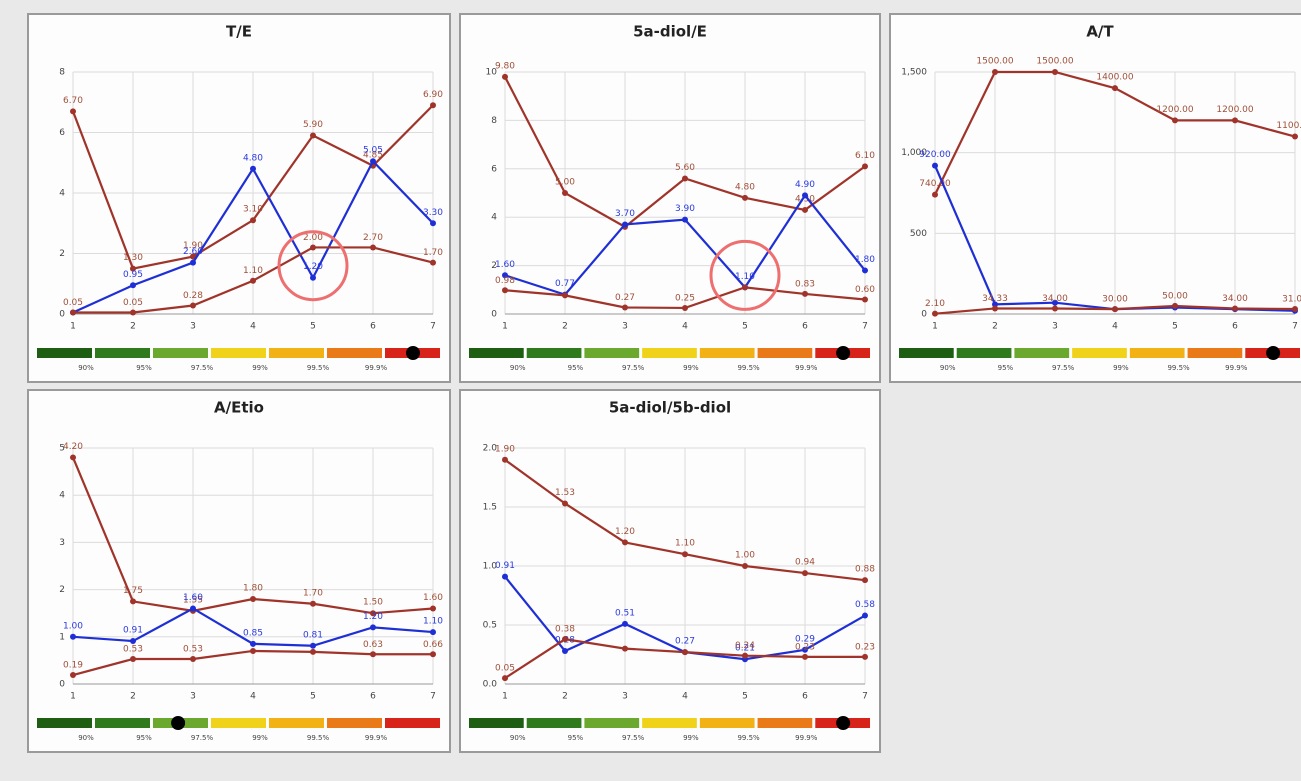 The height and width of the screenshot is (781, 1301). I want to click on y-tick-label: 0.5, so click(490, 626).